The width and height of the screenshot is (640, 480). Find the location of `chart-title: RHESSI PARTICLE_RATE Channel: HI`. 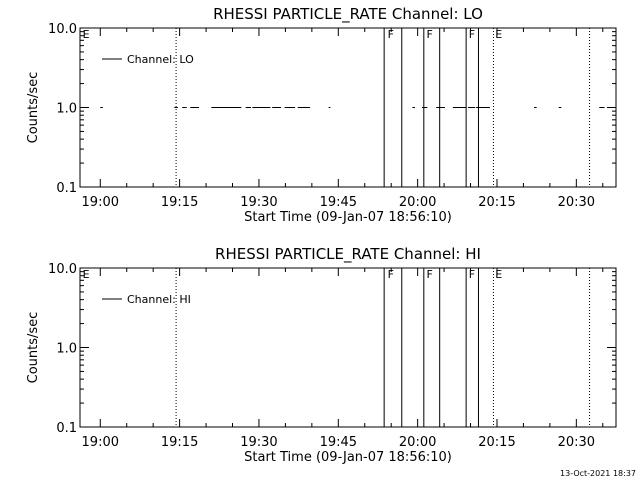

chart-title: RHESSI PARTICLE_RATE Channel: HI is located at coordinates (348, 254).